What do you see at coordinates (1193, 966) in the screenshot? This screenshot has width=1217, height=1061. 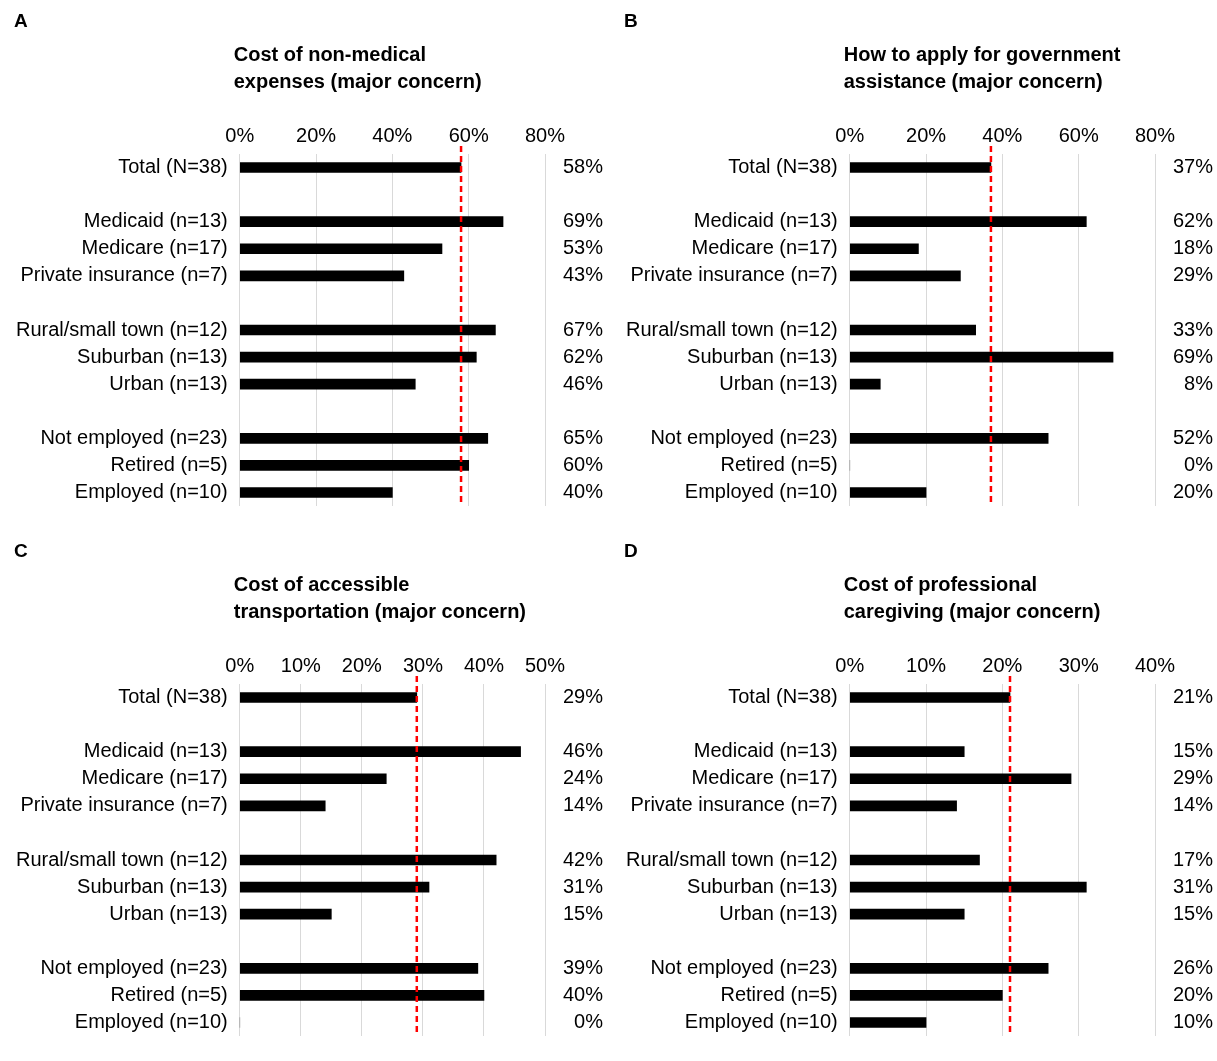 I see `data-label: 26%` at bounding box center [1193, 966].